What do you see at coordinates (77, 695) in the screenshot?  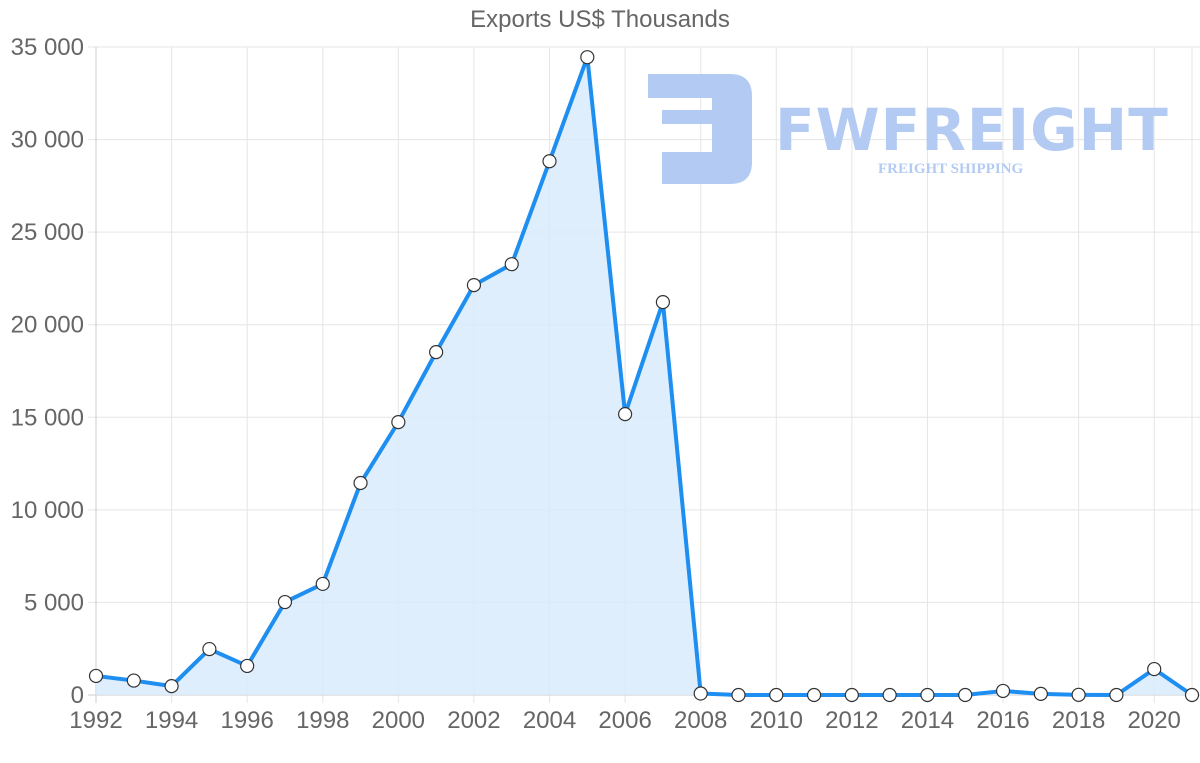 I see `y-tick-label: 0` at bounding box center [77, 695].